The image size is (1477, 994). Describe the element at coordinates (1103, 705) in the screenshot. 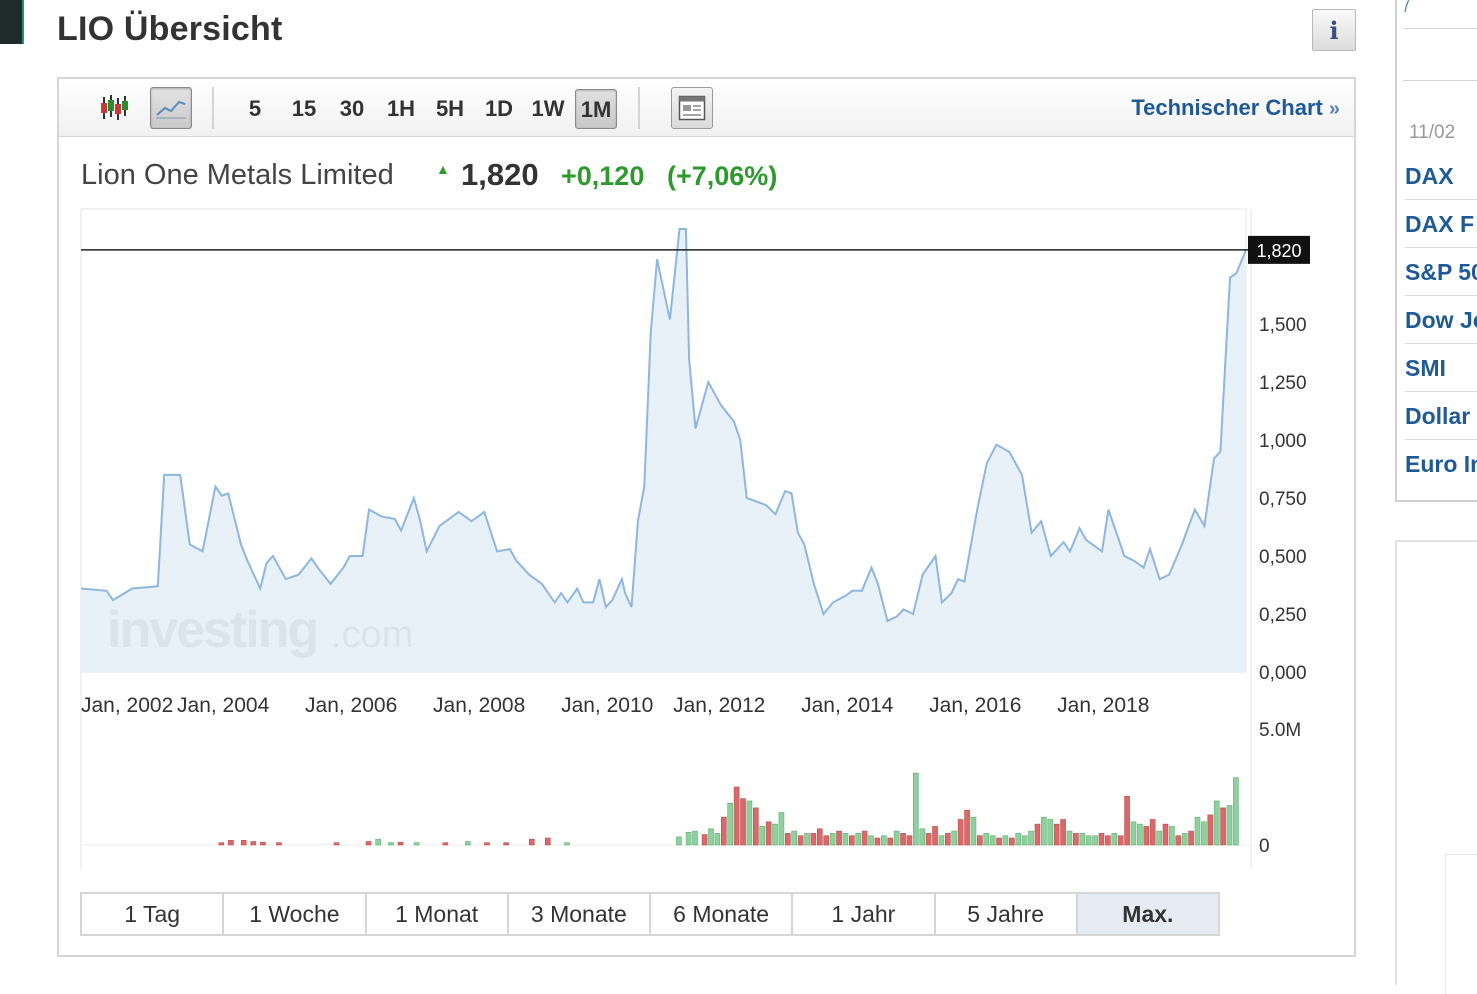

I see `x-tick-label: Jan, 2018` at that location.